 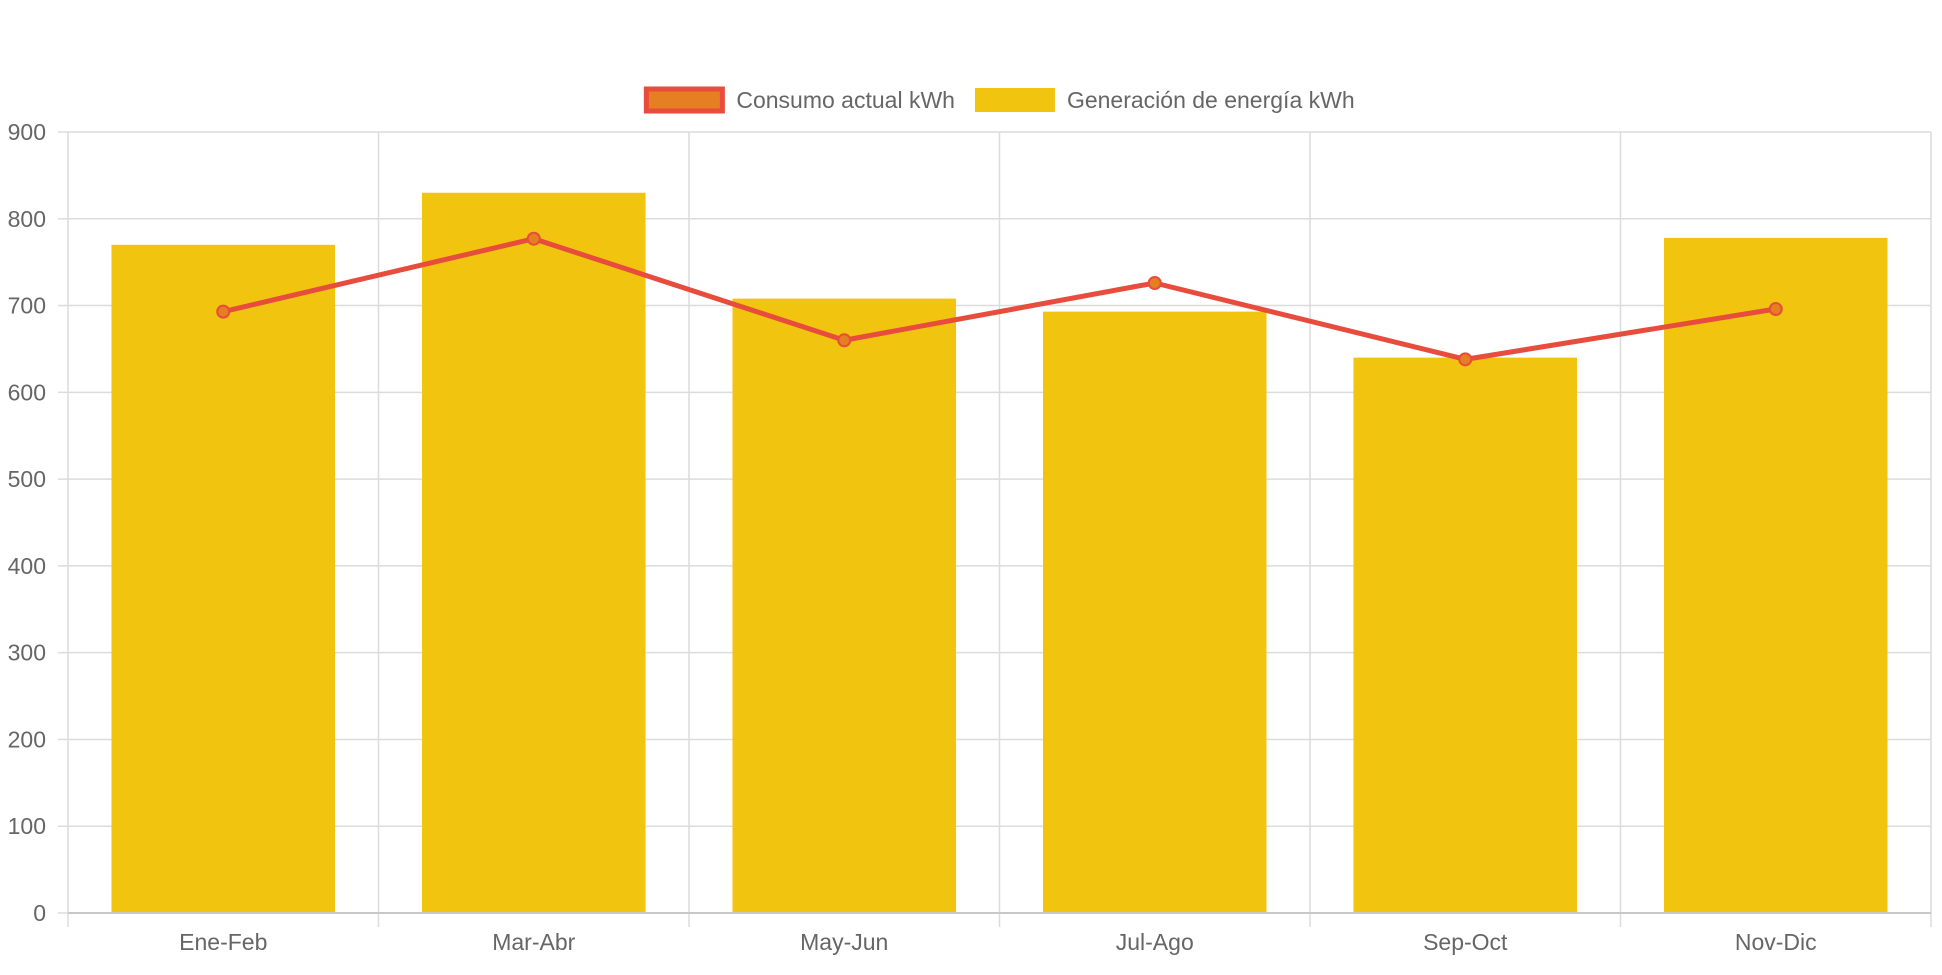 I want to click on legend-label: Consumo actual kWh, so click(x=845, y=100).